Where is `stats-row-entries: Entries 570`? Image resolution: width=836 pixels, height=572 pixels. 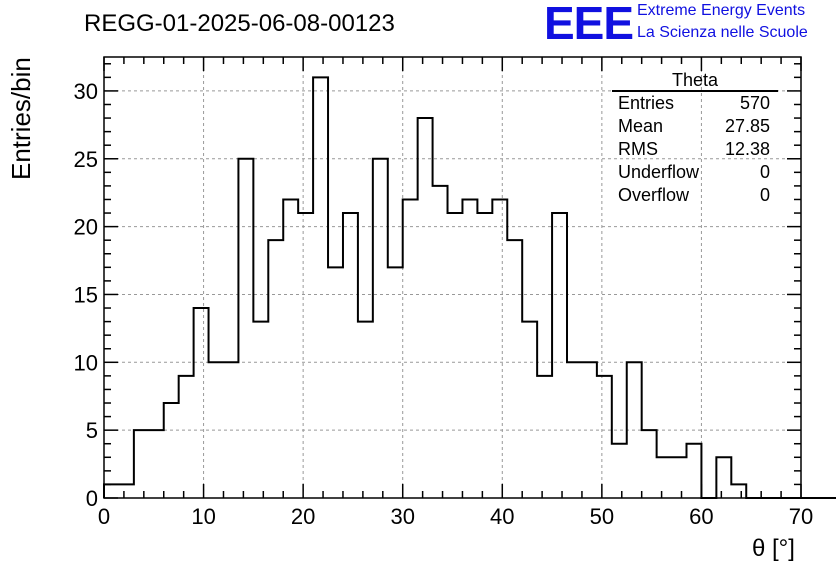 stats-row-entries: Entries 570 is located at coordinates (695, 103).